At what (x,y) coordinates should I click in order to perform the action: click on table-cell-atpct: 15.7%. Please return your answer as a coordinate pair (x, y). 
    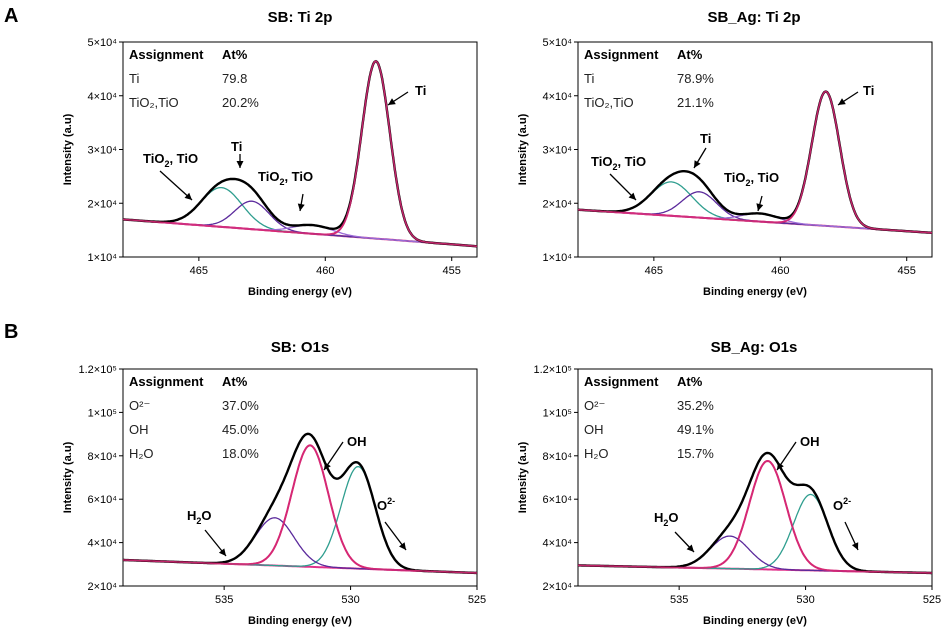
    Looking at the image, I should click on (695, 453).